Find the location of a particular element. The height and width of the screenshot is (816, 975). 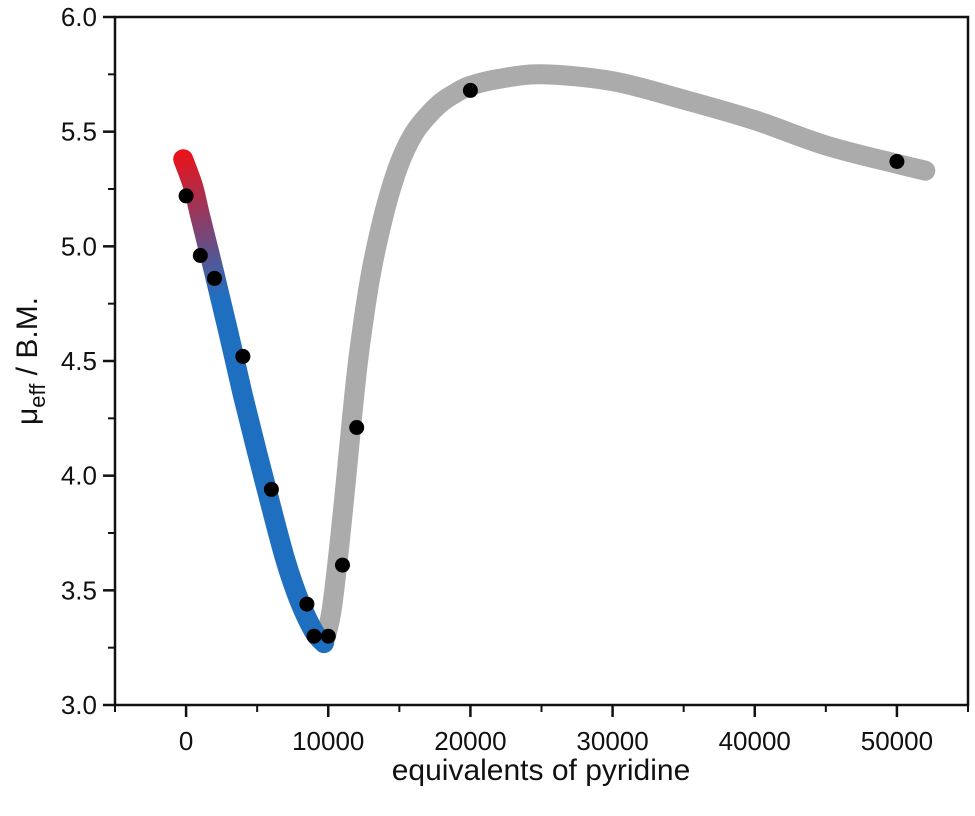

y-axis-label: μeff / B.M. is located at coordinates (30, 361).